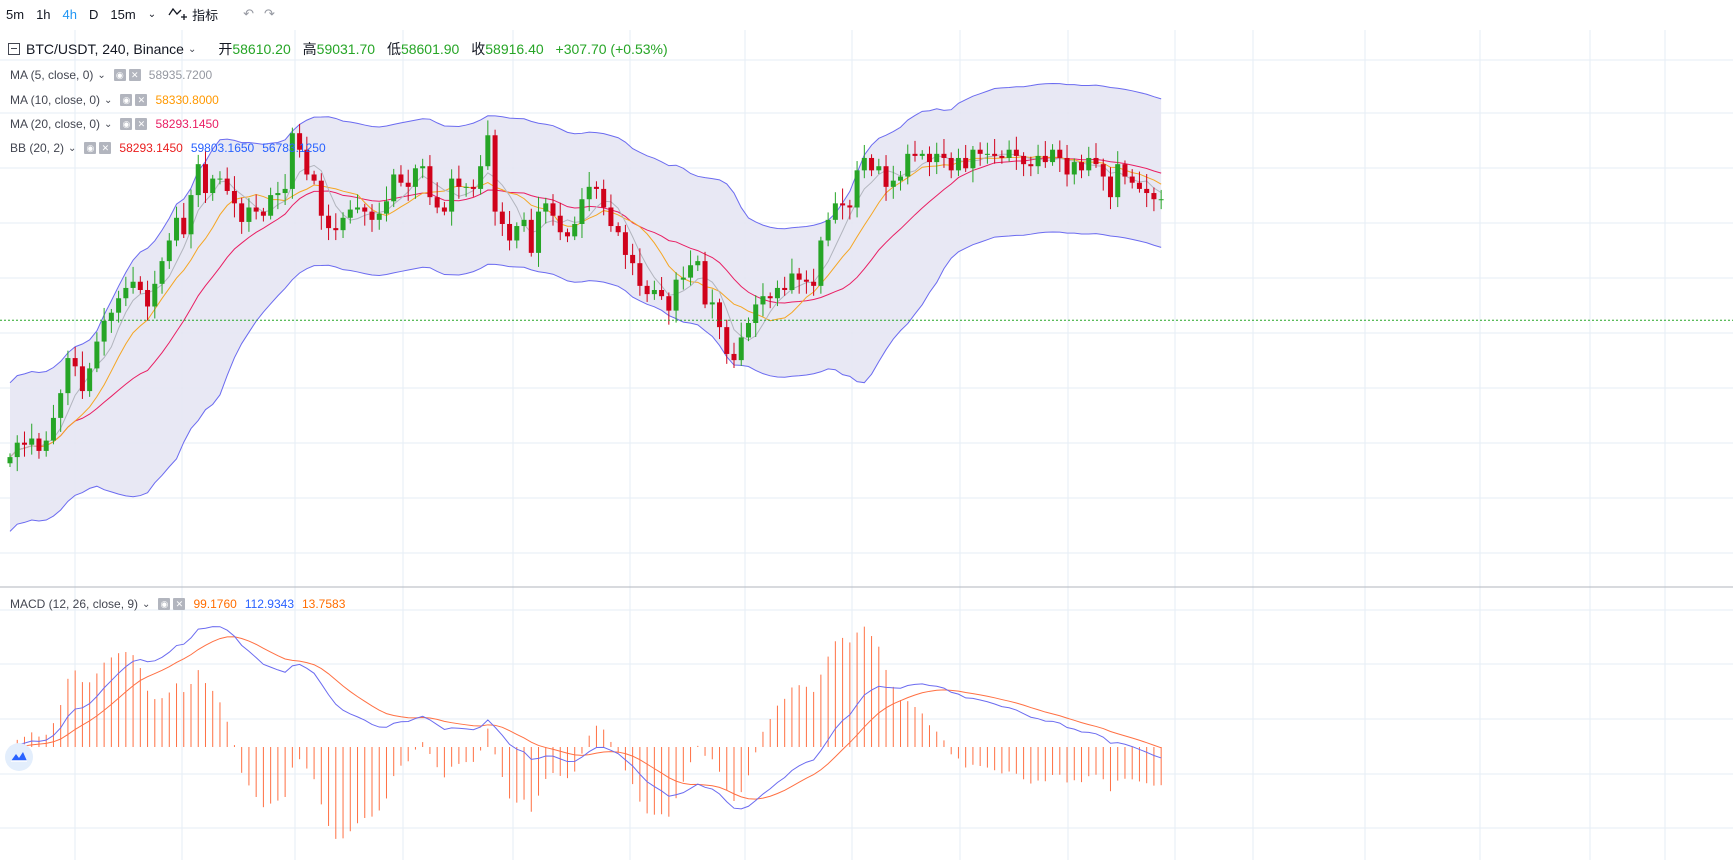 Image resolution: width=1733 pixels, height=860 pixels. Describe the element at coordinates (611, 49) in the screenshot. I see `change-value: +307.70 (+0.53%)` at that location.